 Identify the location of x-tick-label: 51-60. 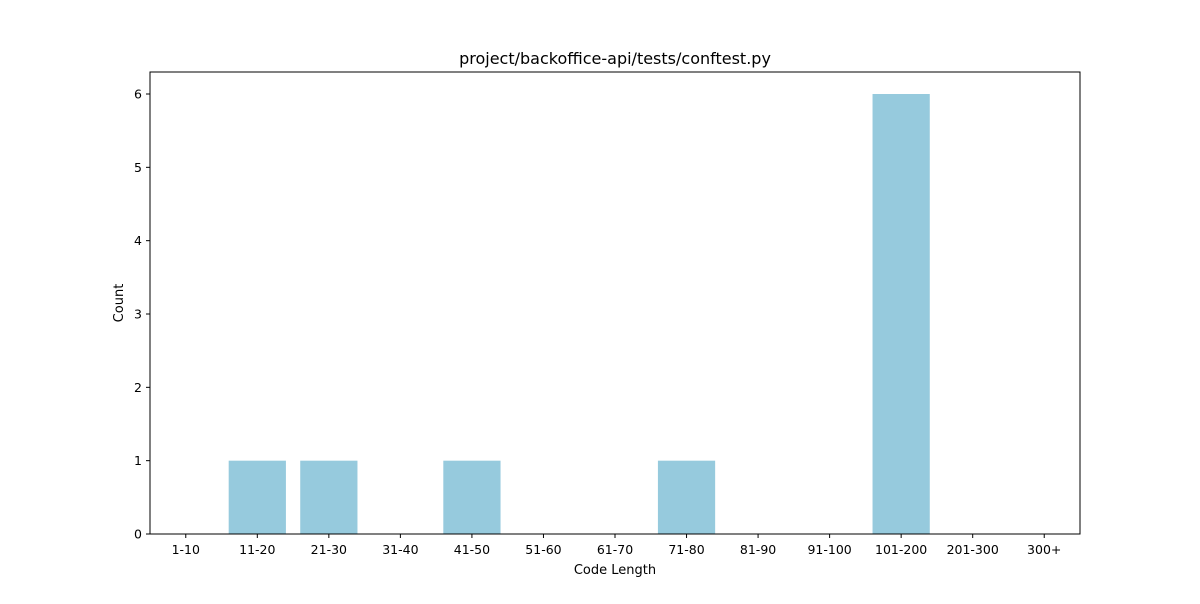
(543, 549).